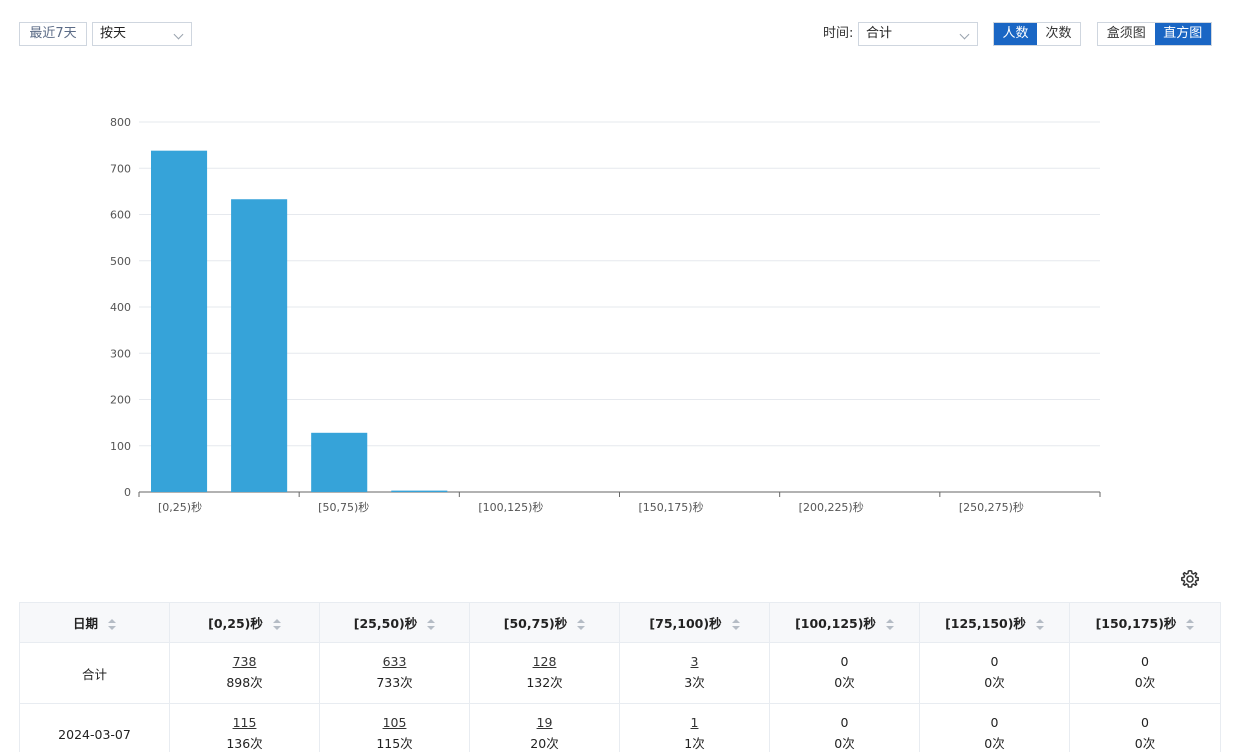 The width and height of the screenshot is (1240, 752). Describe the element at coordinates (671, 507) in the screenshot. I see `x-tick-label: [150,175)秒` at that location.